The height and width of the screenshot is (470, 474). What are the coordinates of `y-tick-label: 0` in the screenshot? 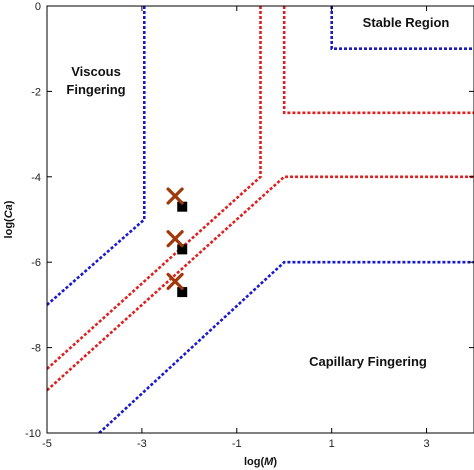 It's located at (38, 7).